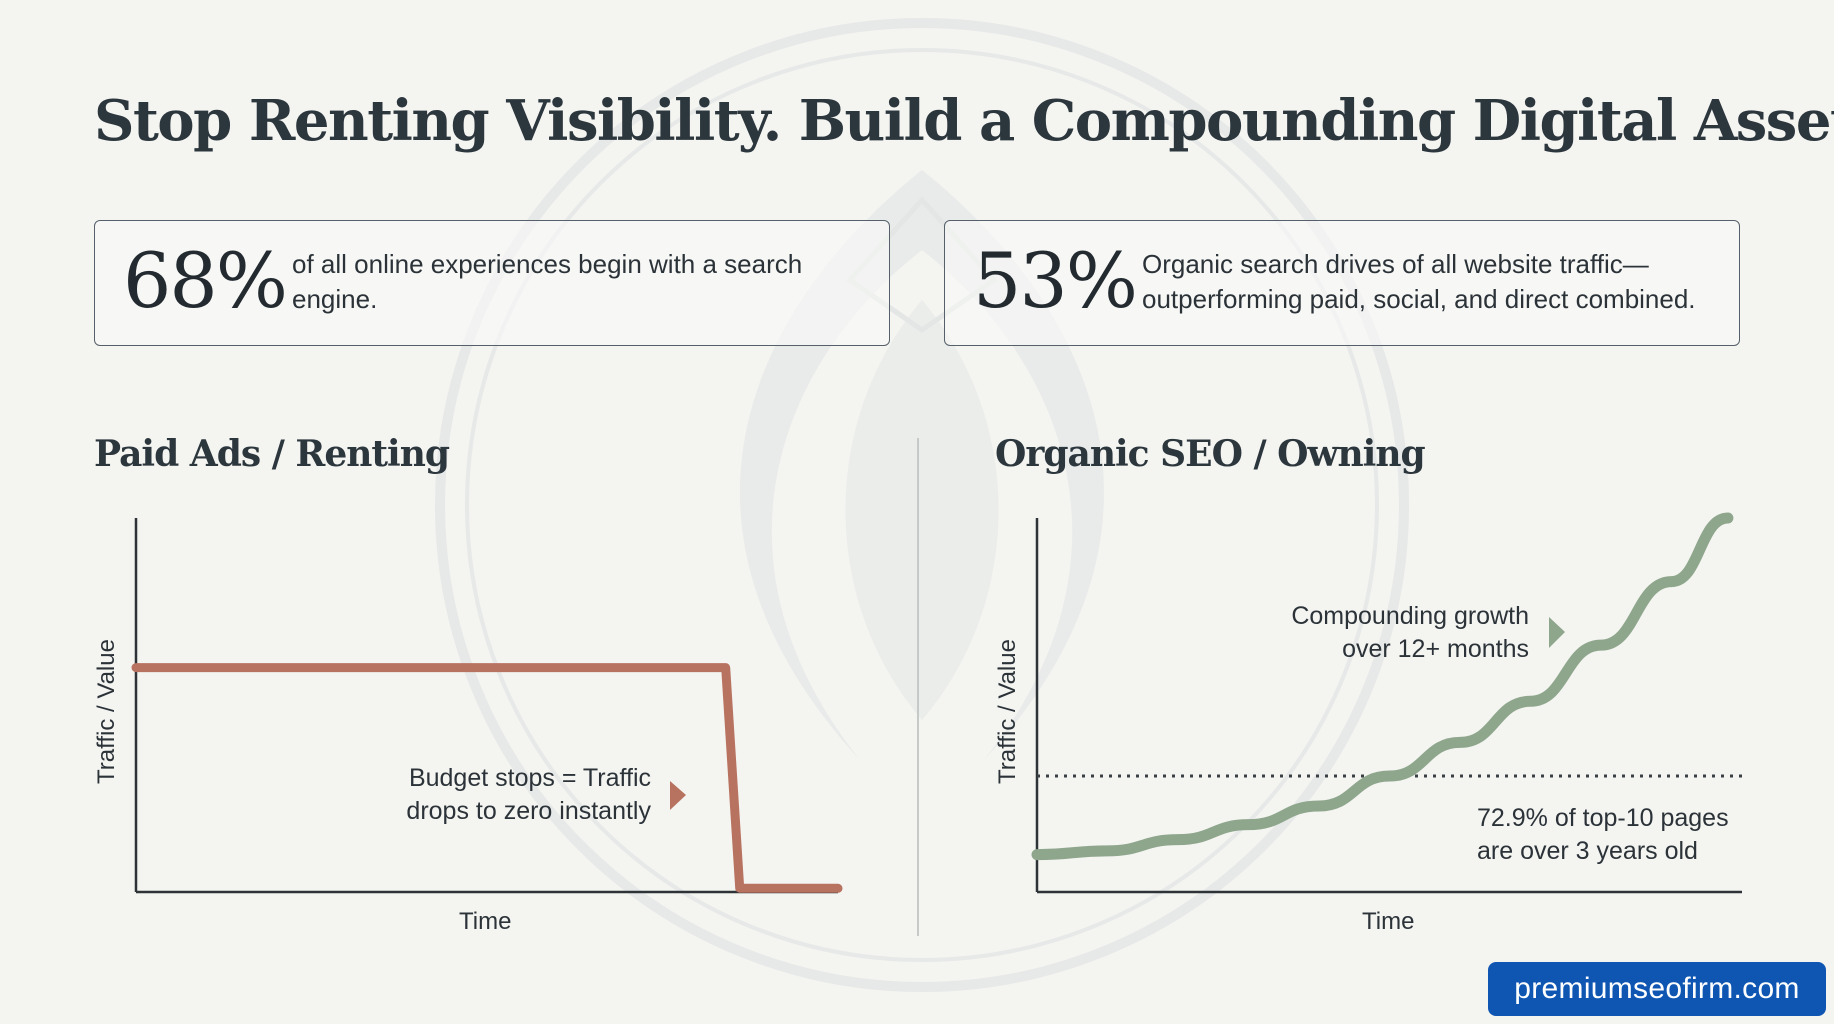 The height and width of the screenshot is (1024, 1834). What do you see at coordinates (205, 280) in the screenshot?
I see `stat-value: 68%` at bounding box center [205, 280].